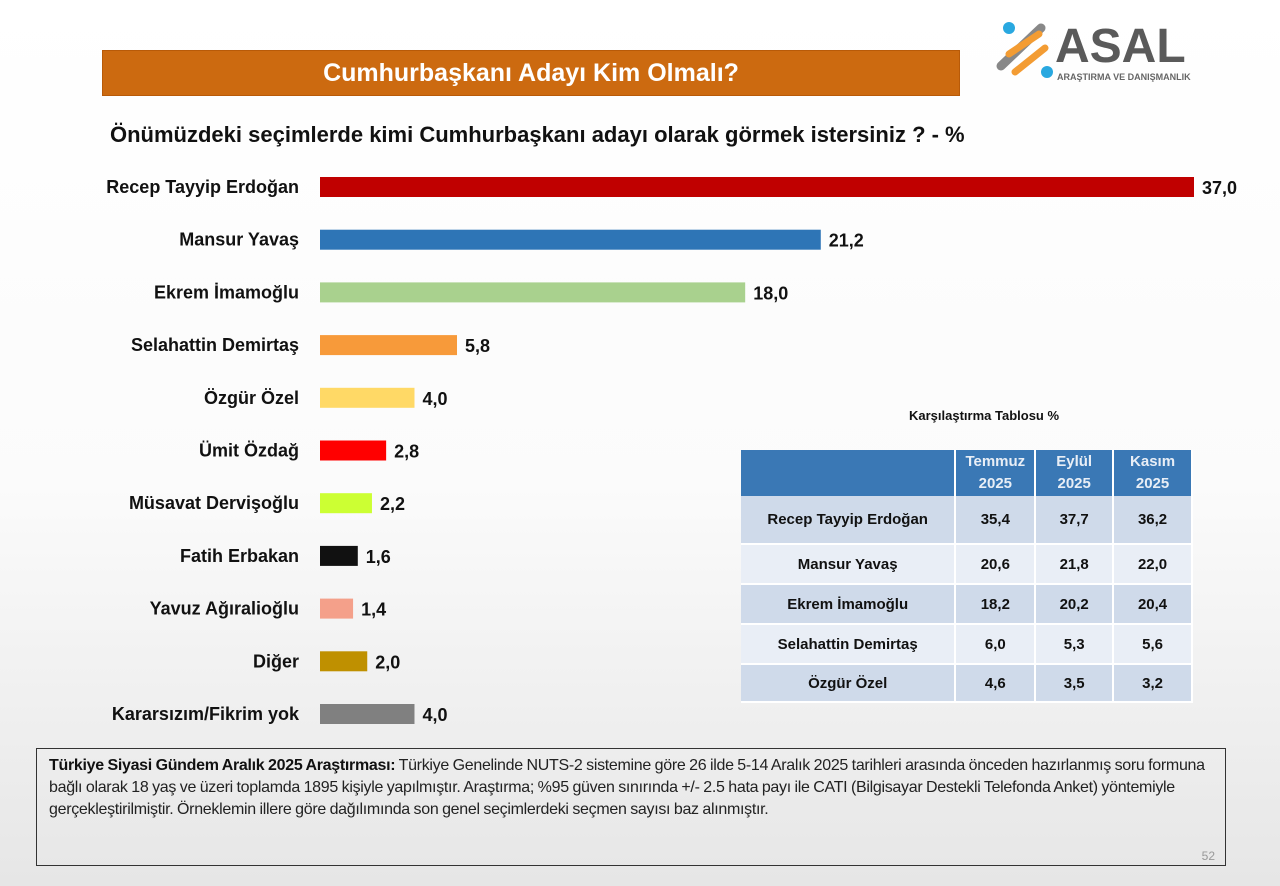 The height and width of the screenshot is (886, 1280). What do you see at coordinates (215, 345) in the screenshot?
I see `category-label: Selahattin Demirtaş` at bounding box center [215, 345].